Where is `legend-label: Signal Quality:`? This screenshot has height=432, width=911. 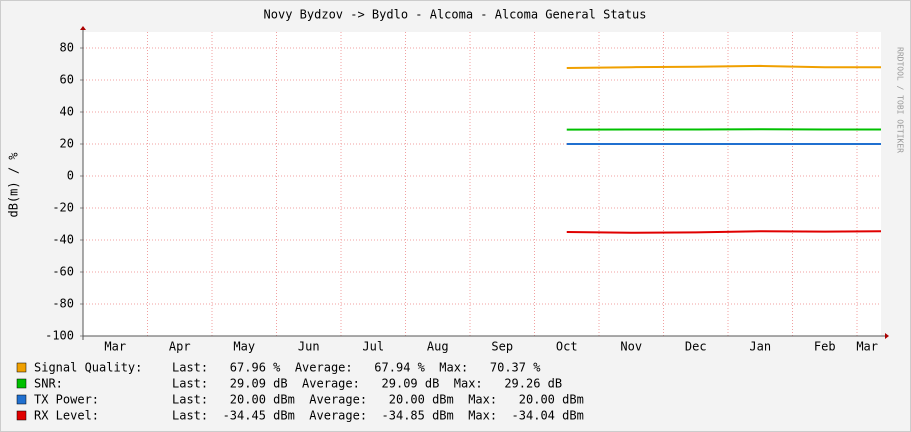
legend-label: Signal Quality: is located at coordinates (88, 368).